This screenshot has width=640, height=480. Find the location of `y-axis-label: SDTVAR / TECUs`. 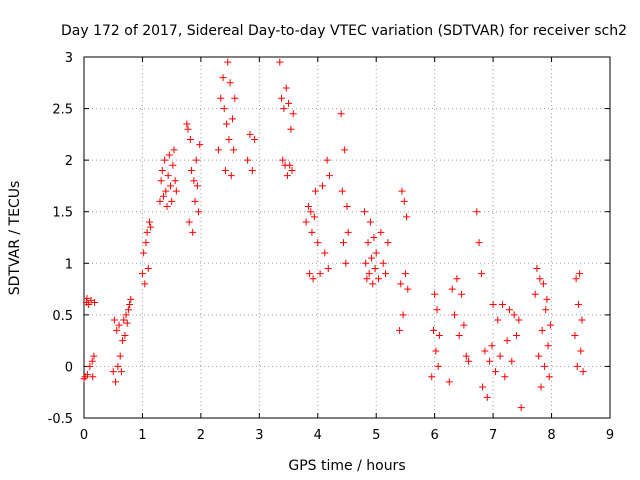

y-axis-label: SDTVAR / TECUs is located at coordinates (15, 238).